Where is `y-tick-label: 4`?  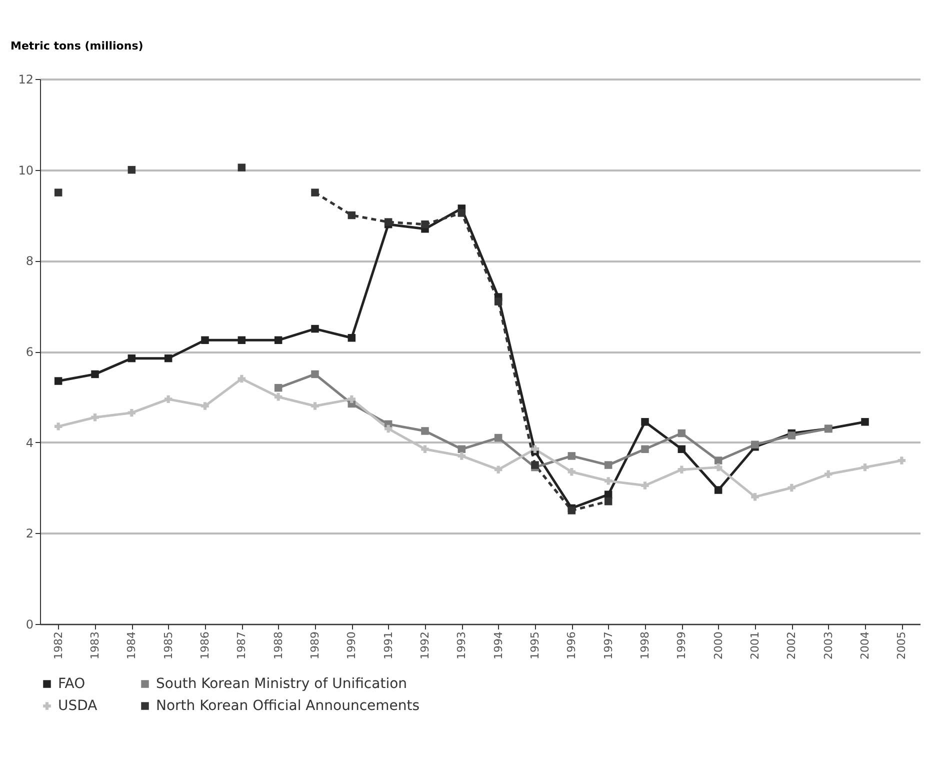 y-tick-label: 4 is located at coordinates (30, 443).